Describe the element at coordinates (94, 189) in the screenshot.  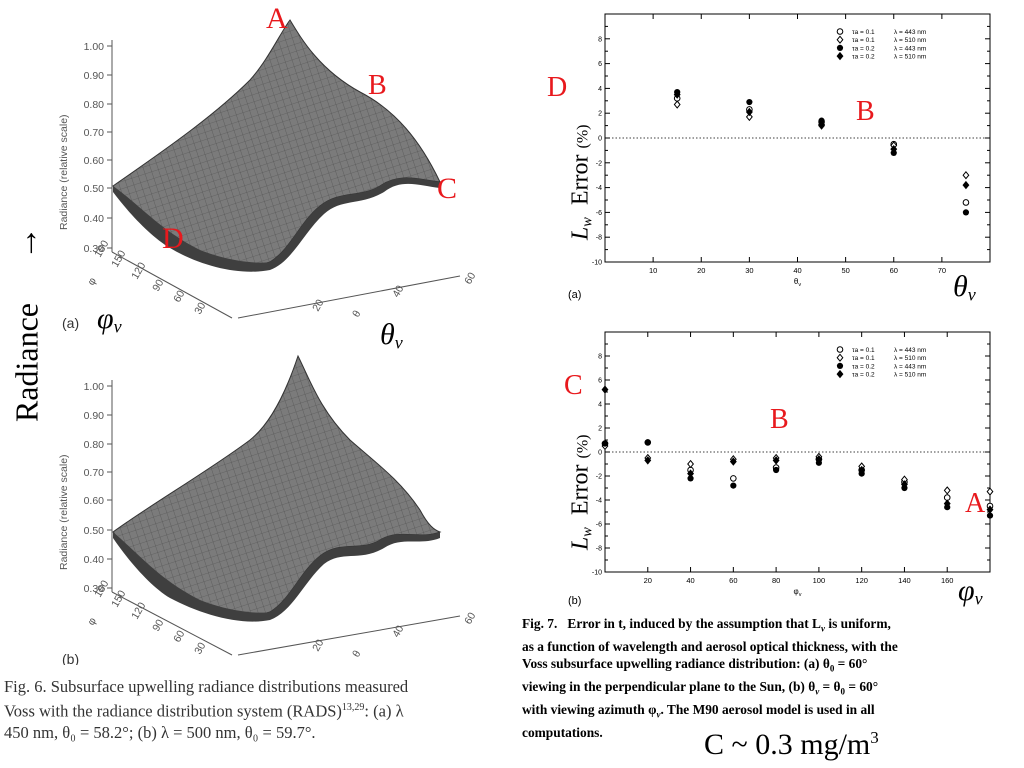
I see `fig6a-ytick: 0.50` at that location.